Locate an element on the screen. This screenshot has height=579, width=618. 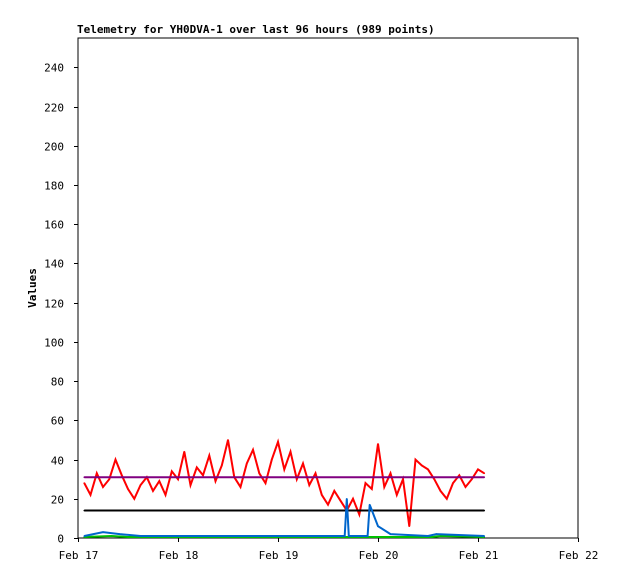
x-tick-label: Feb 17 is located at coordinates (79, 555).